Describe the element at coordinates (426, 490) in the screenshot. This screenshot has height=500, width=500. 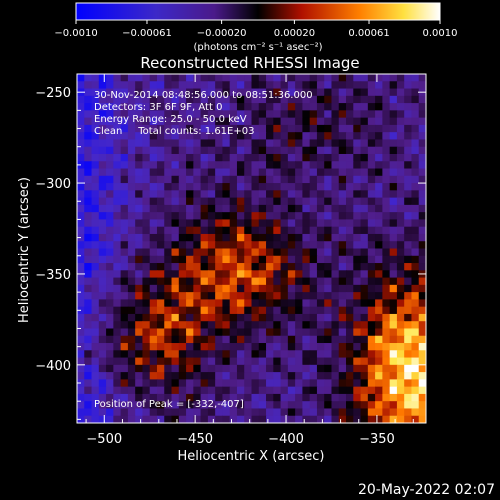
I see `footer-timestamp: 20-May-2022 02:07` at that location.